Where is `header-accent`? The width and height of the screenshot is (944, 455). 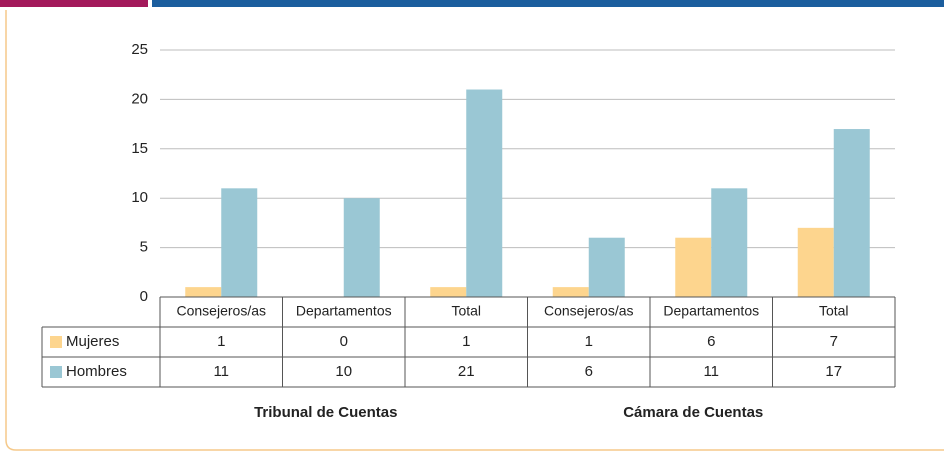 header-accent is located at coordinates (74, 3).